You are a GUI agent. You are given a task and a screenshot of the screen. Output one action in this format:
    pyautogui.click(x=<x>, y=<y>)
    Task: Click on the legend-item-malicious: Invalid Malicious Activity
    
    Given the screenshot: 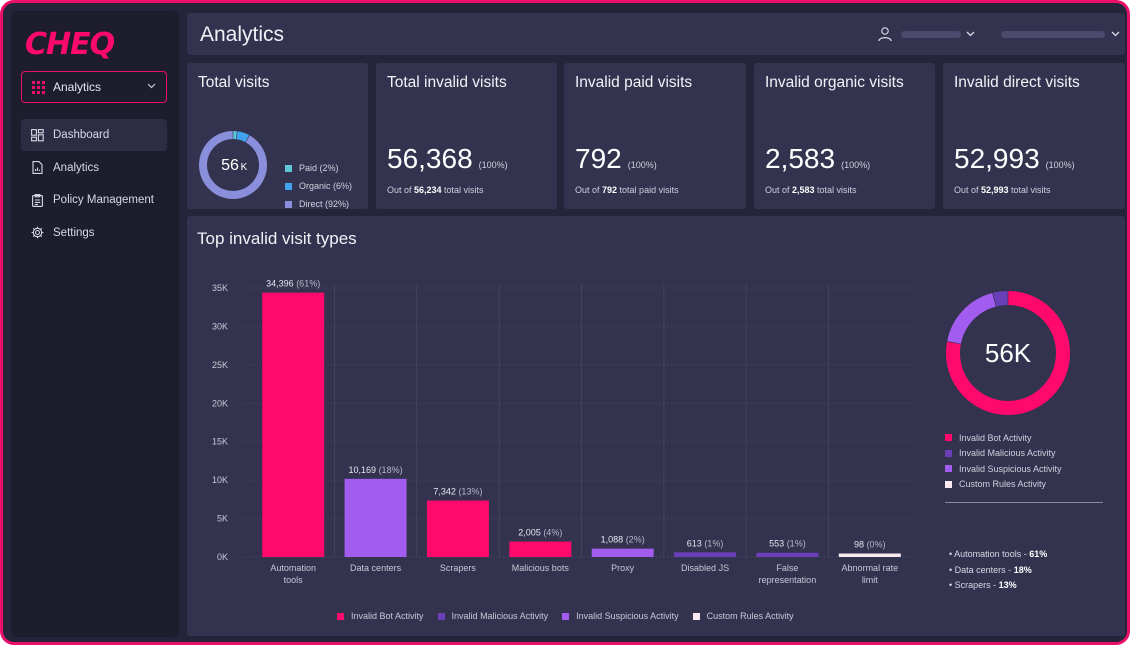 What is the action you would take?
    pyautogui.click(x=492, y=616)
    